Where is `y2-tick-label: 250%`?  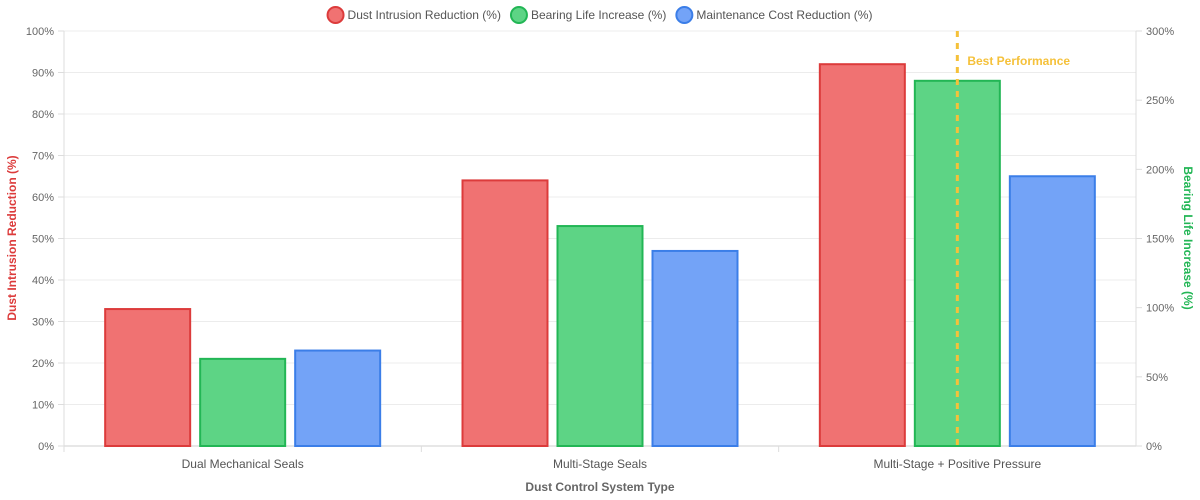 y2-tick-label: 250% is located at coordinates (1160, 101).